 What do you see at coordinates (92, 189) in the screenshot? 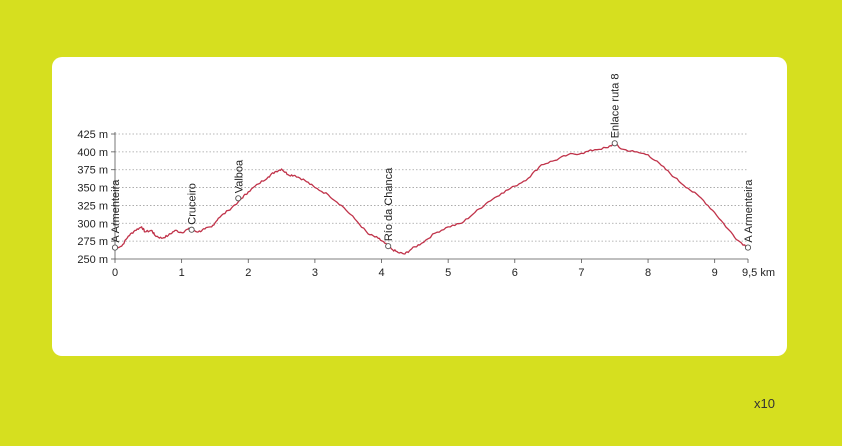
I see `y-tick-label: 350 m` at bounding box center [92, 189].